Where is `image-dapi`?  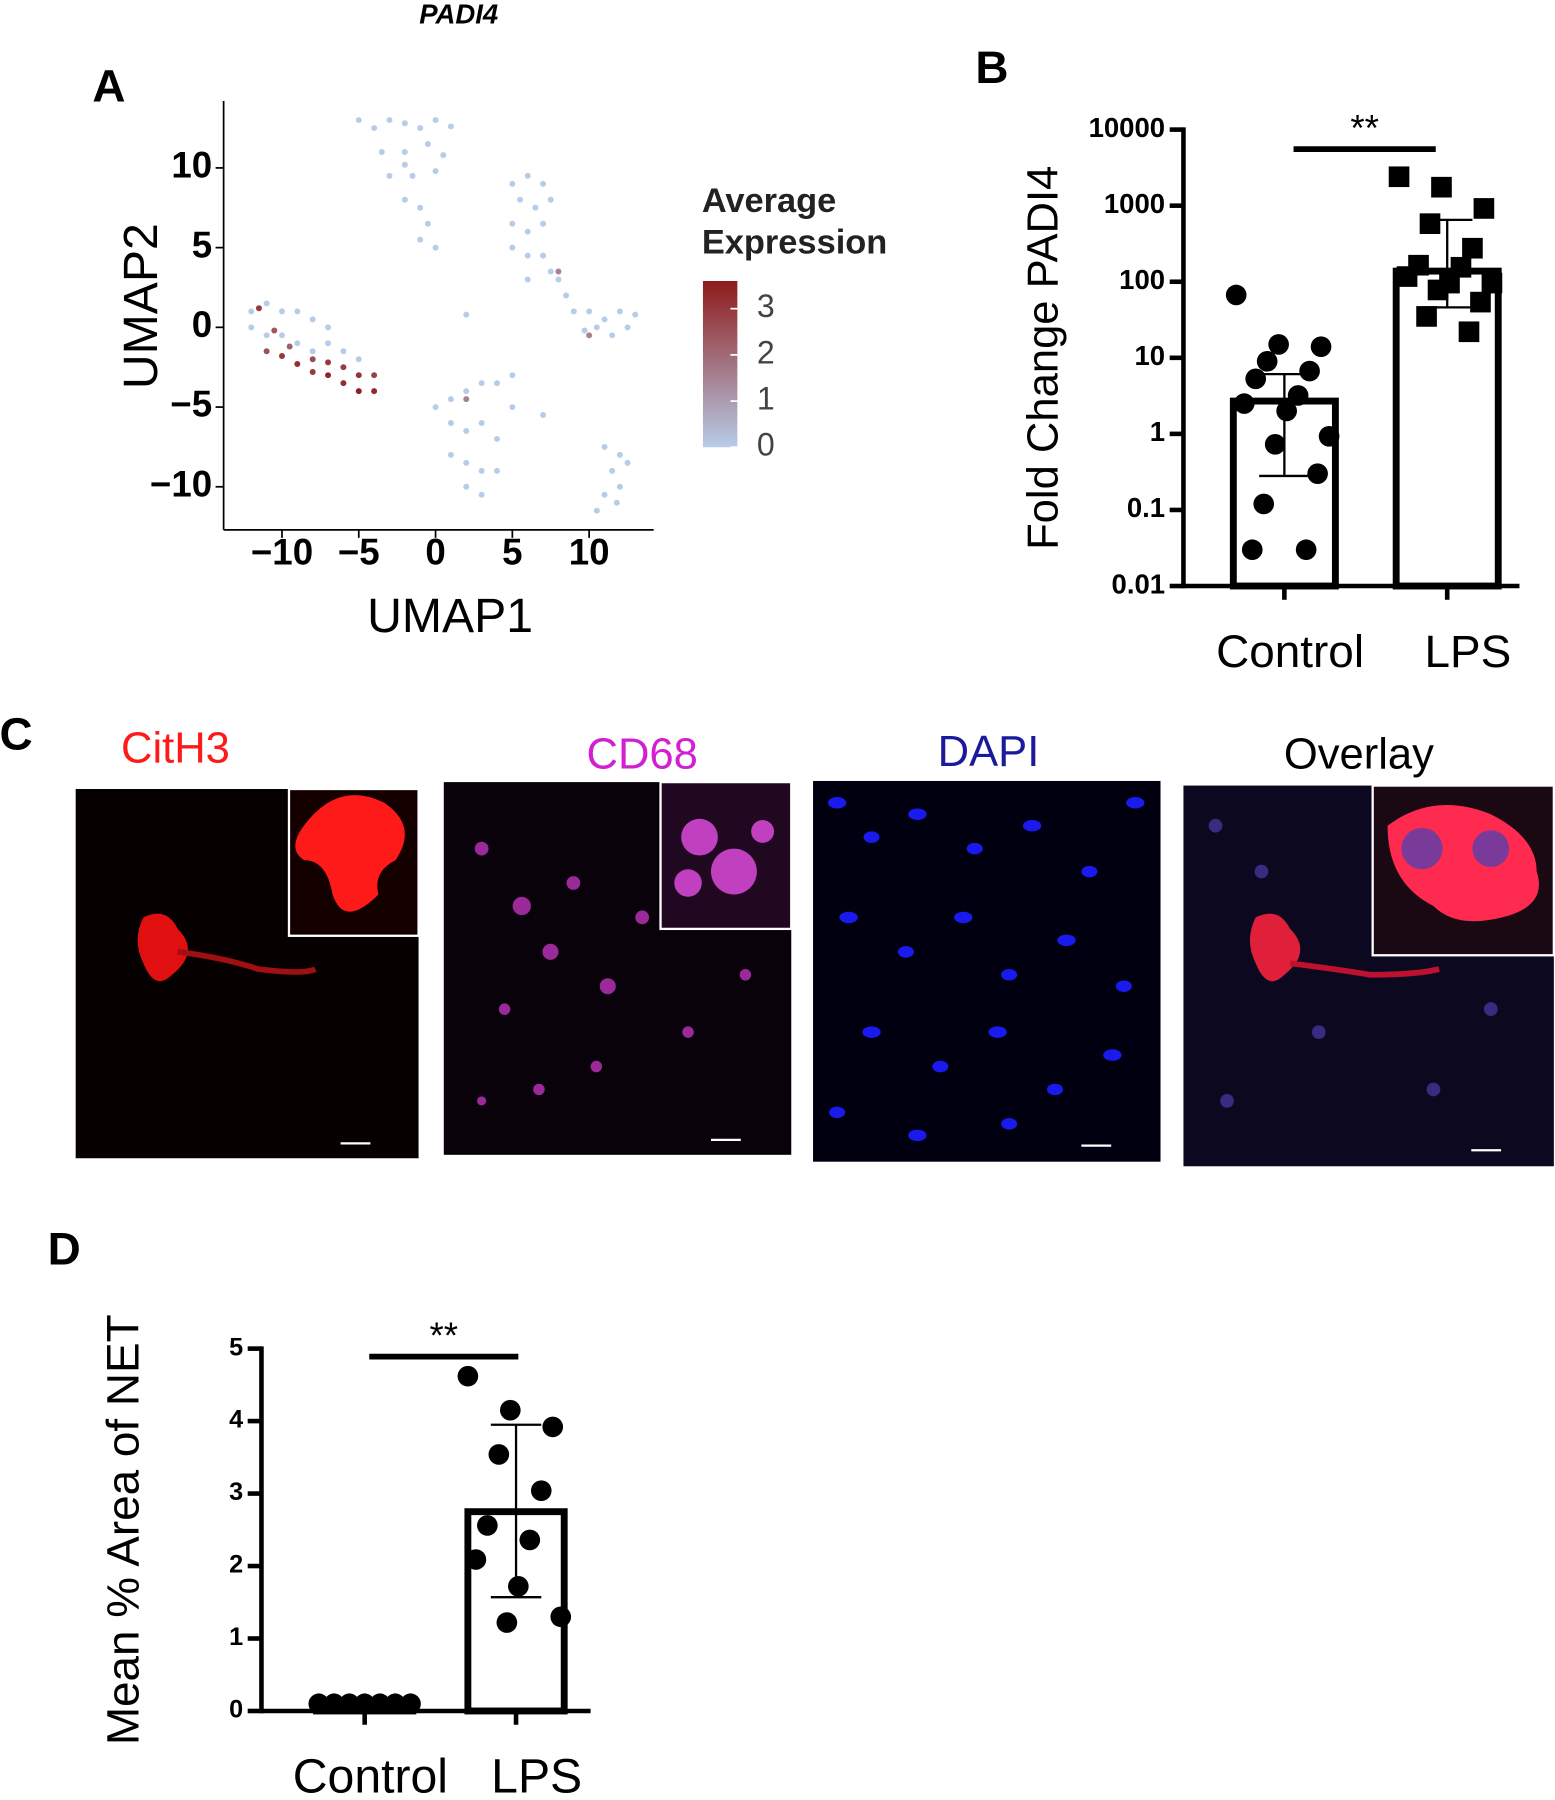
image-dapi is located at coordinates (987, 971).